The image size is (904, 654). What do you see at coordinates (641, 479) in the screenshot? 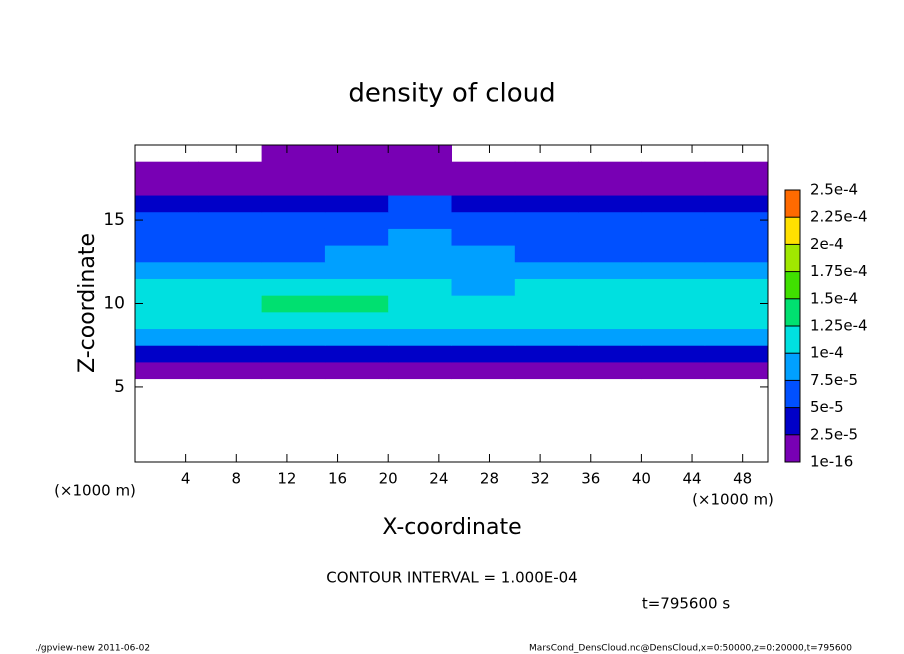
I see `x-tick-label: 40` at bounding box center [641, 479].